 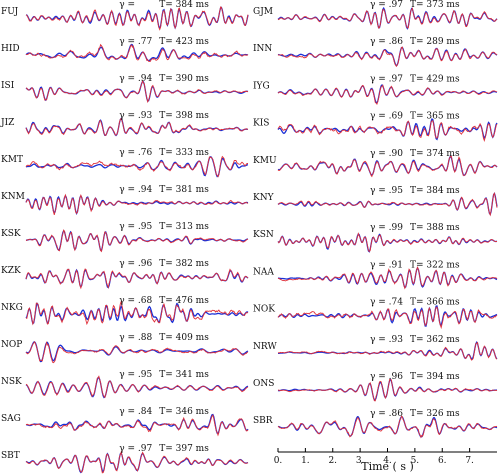 I want to click on synthetic-trace-knm, so click(x=137, y=204).